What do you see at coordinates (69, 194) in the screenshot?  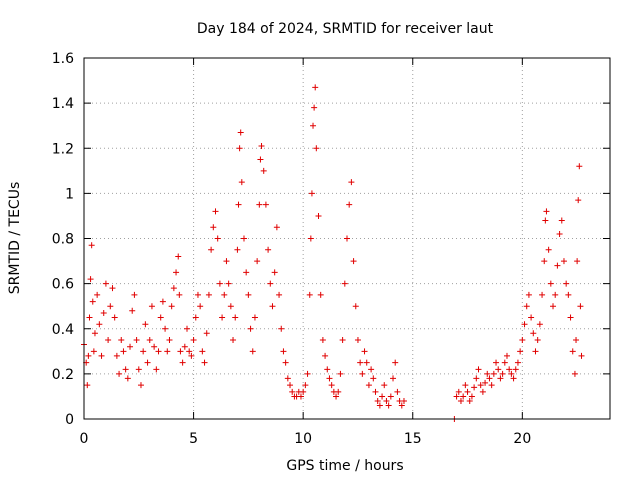 I see `y-tick-label: 1` at bounding box center [69, 194].